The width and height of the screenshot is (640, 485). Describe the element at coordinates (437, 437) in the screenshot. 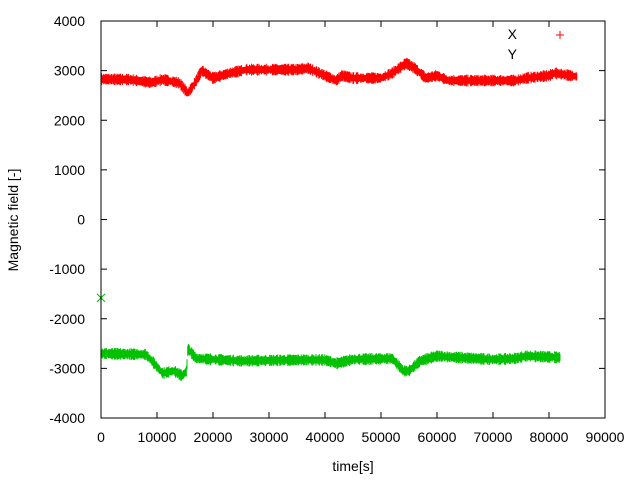

I see `x-tick-label: 60000` at that location.